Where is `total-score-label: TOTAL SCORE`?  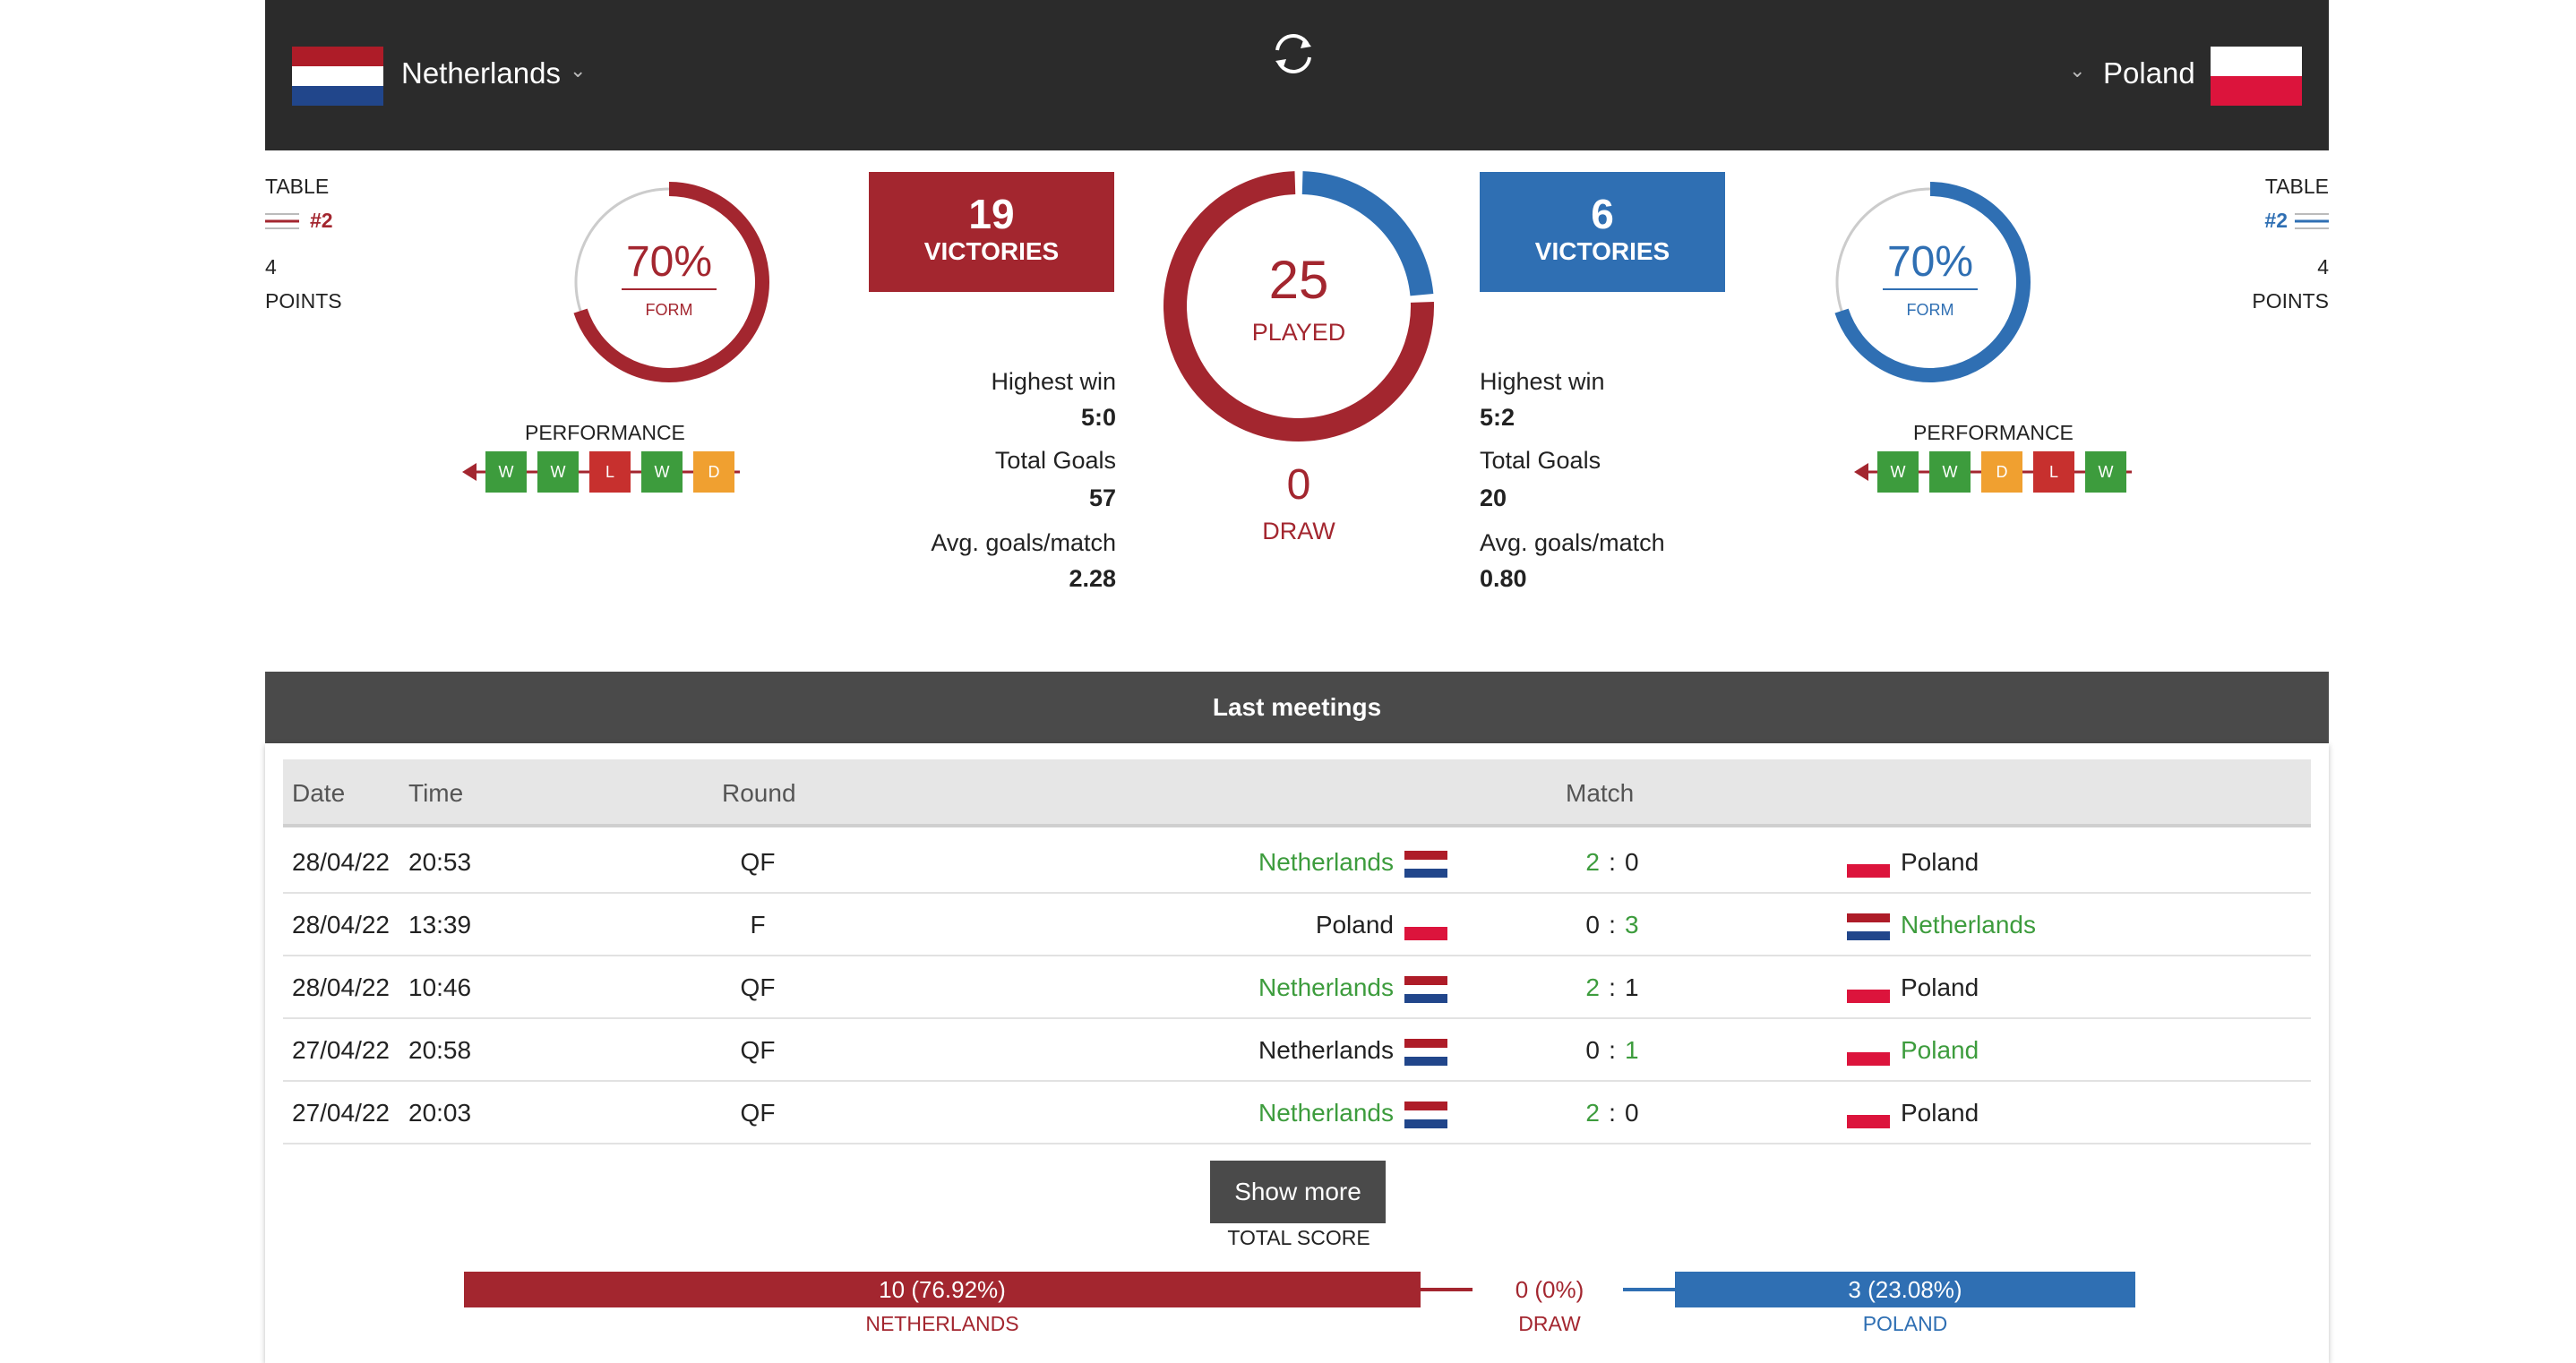
total-score-label: TOTAL SCORE is located at coordinates (1298, 1237).